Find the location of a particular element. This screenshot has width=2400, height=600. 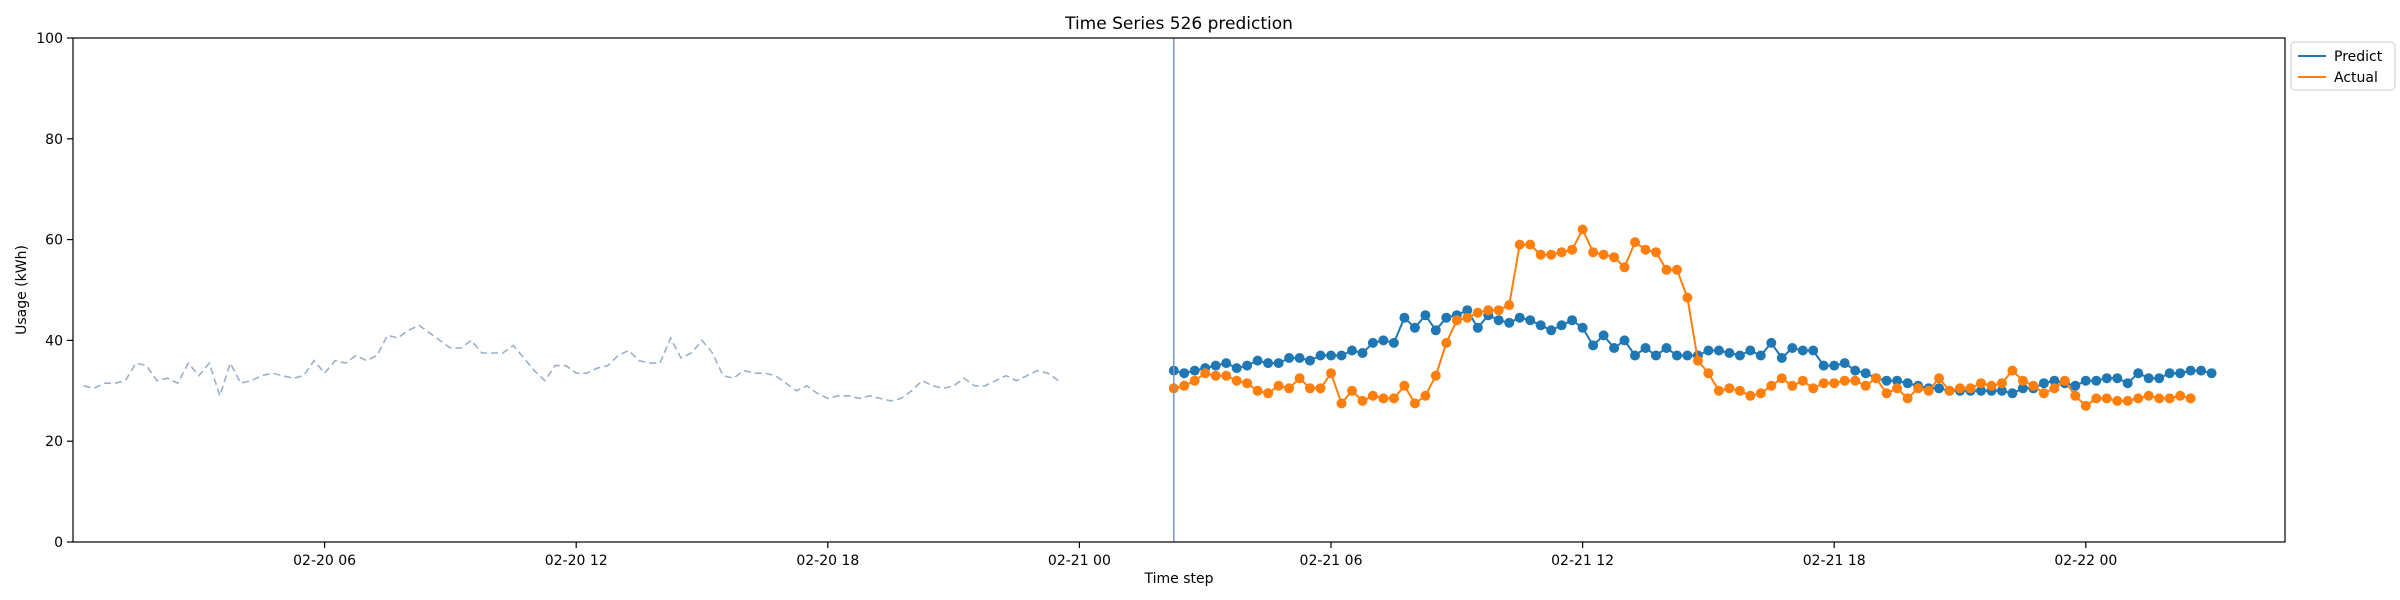

history-line is located at coordinates (571, 363).